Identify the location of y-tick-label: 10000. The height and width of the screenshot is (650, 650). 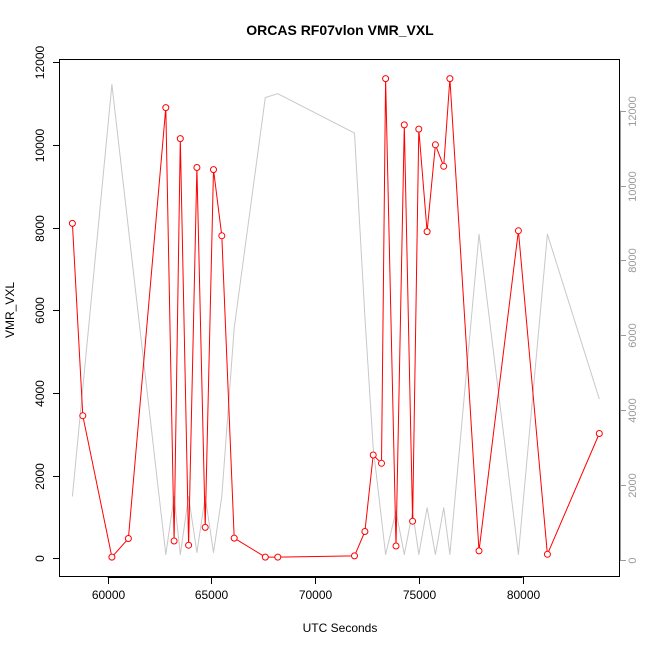
(40, 145).